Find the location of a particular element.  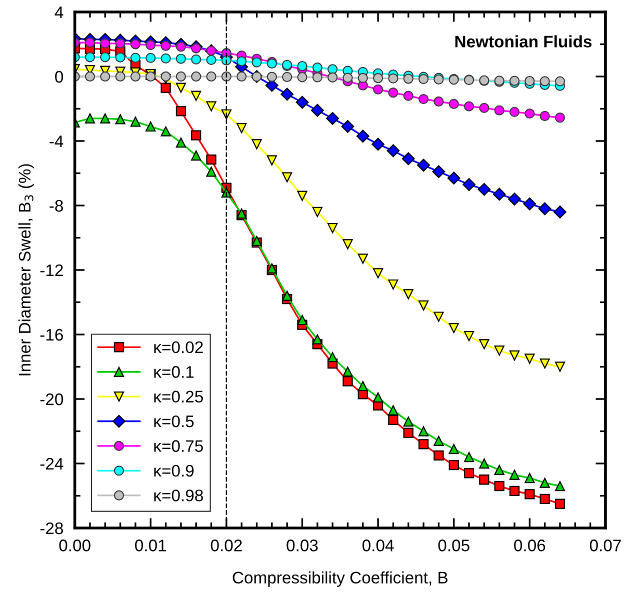

x-tick-label: 0.01 is located at coordinates (150, 546).